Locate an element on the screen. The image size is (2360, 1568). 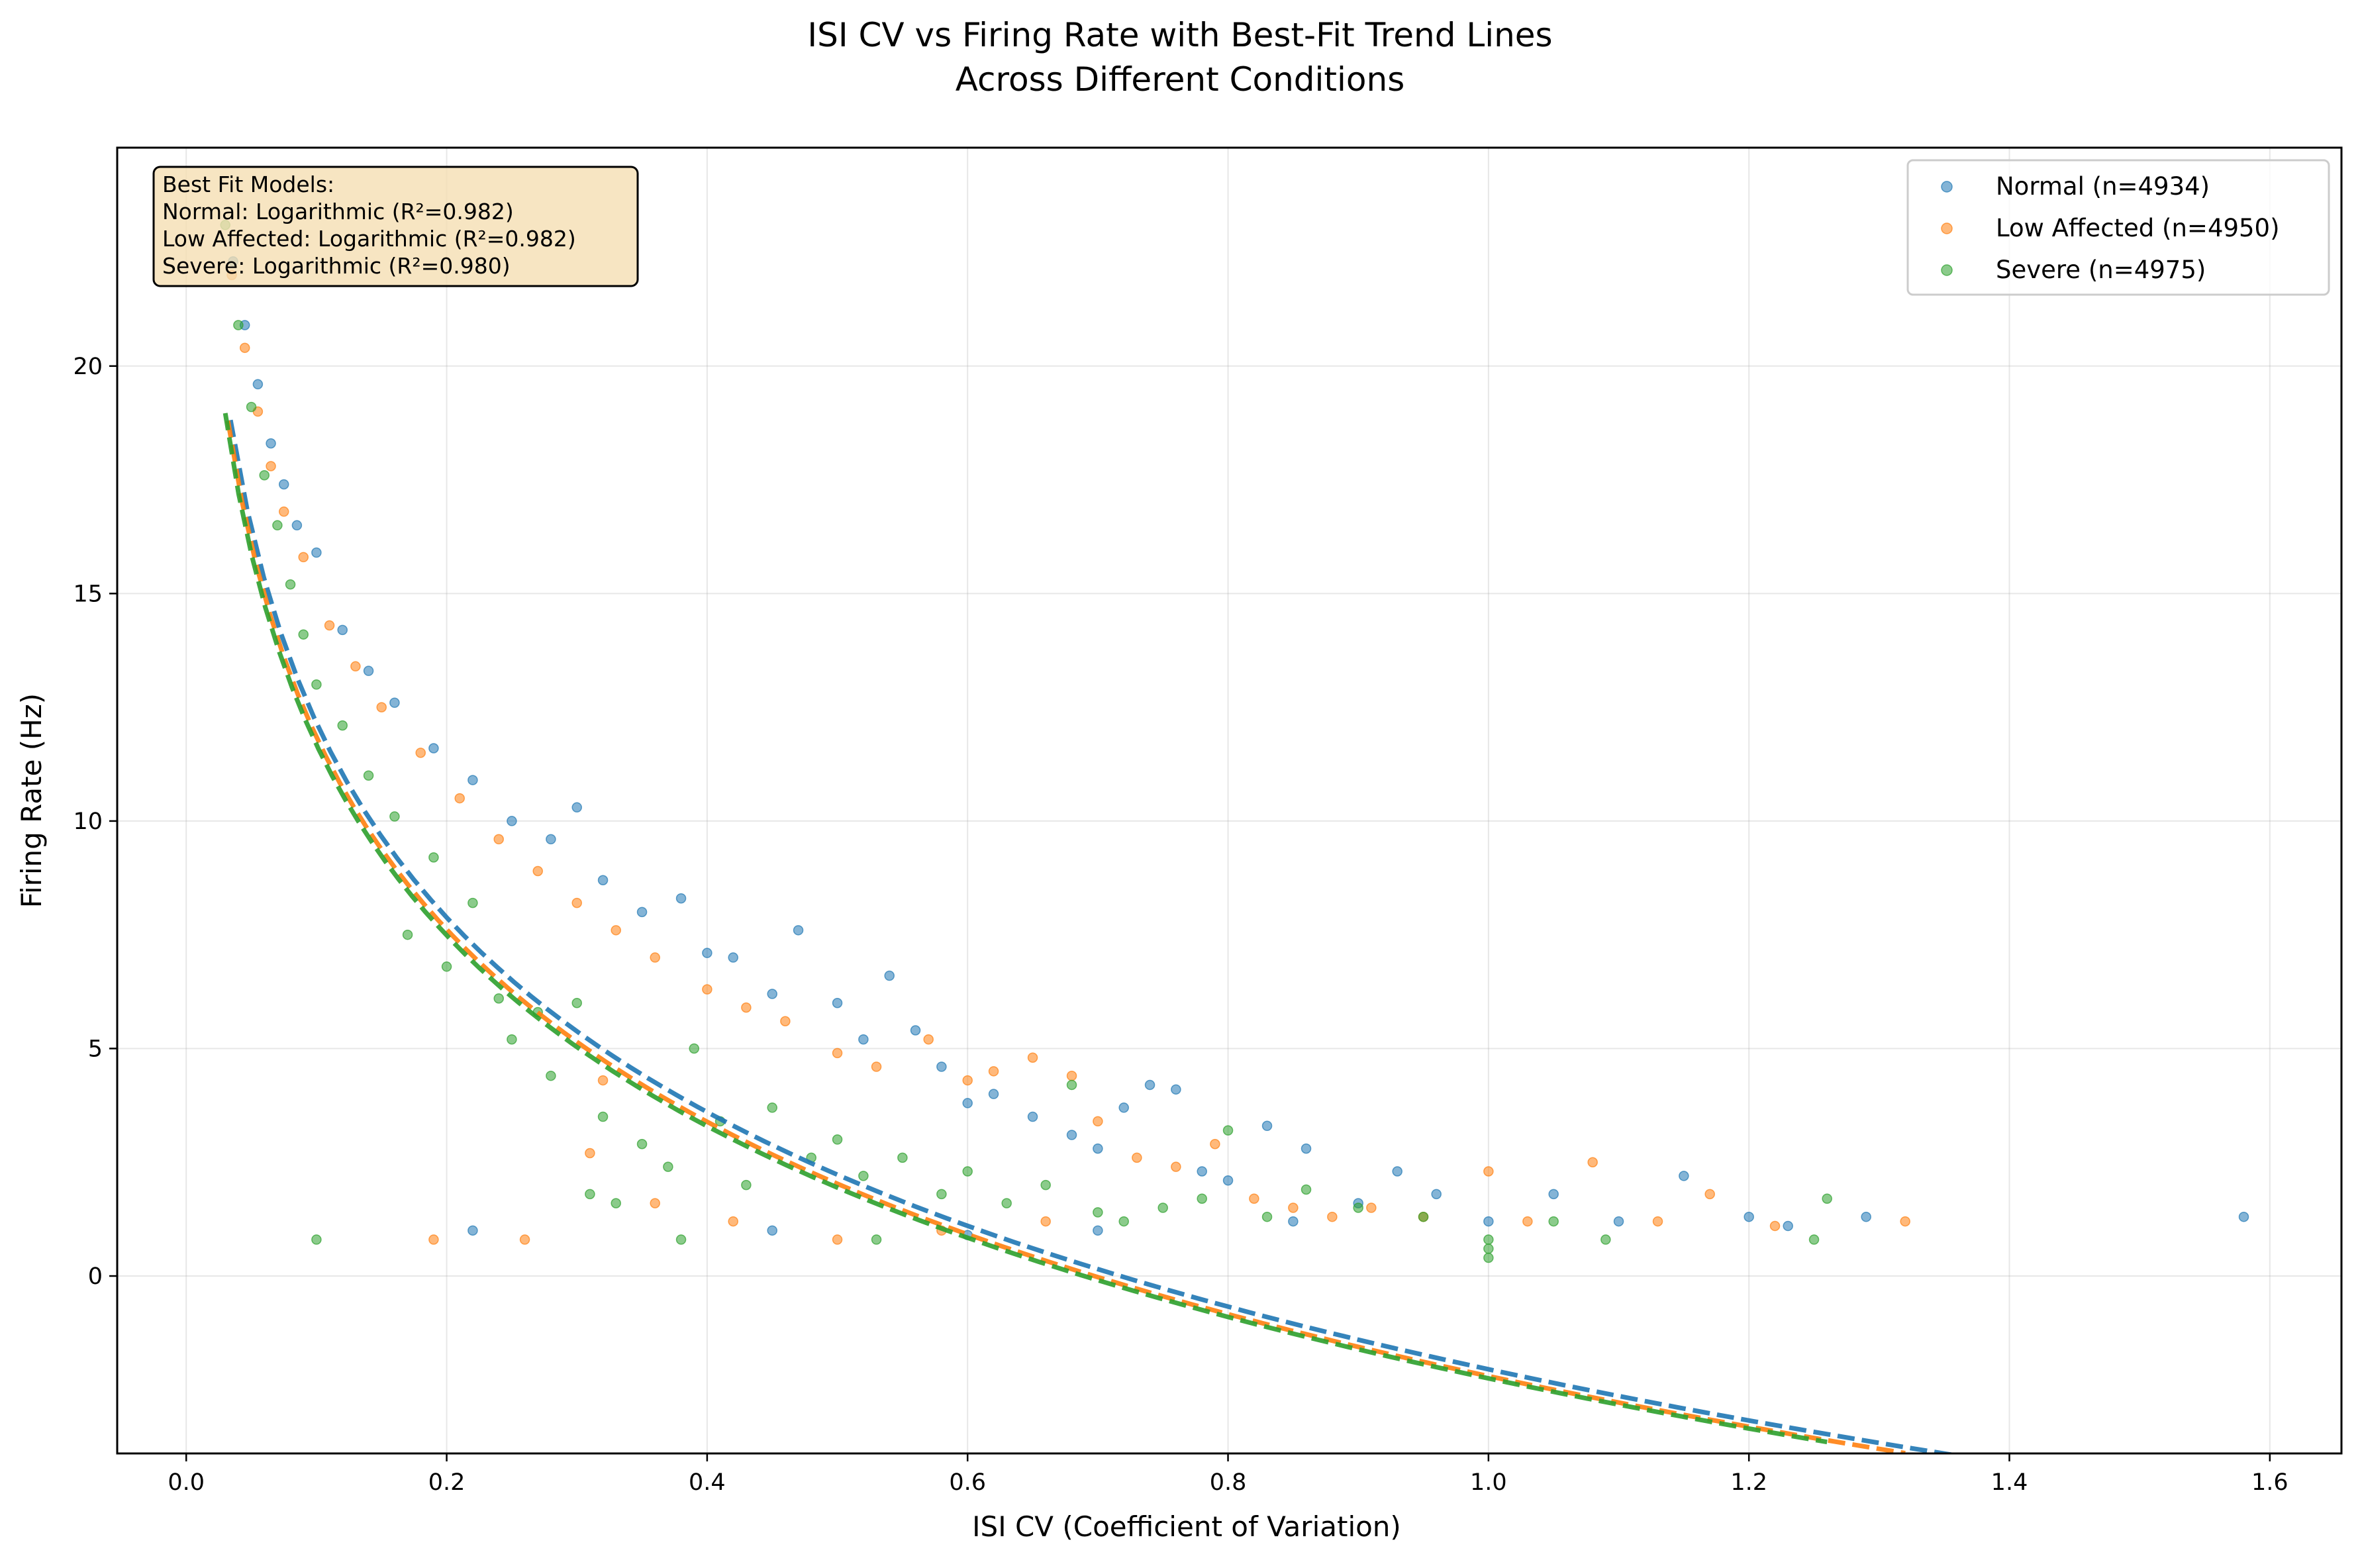
y-tick-label: 20 is located at coordinates (88, 367).